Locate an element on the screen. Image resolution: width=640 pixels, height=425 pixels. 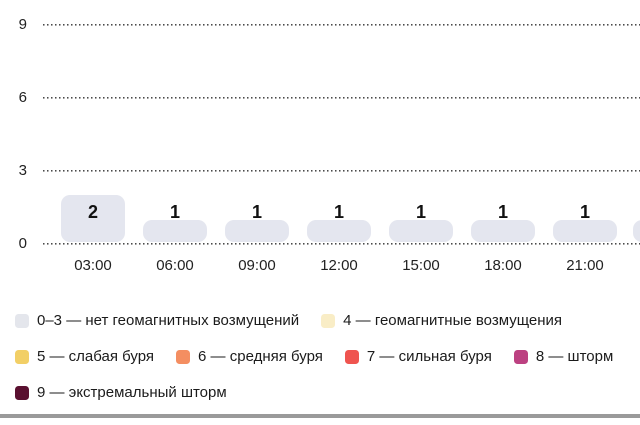
y-axis-label: 9 is located at coordinates (22, 24).